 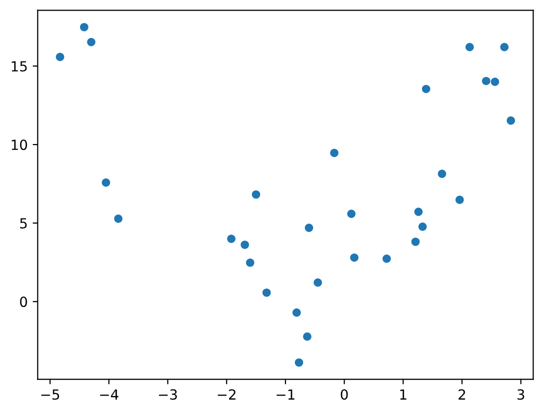 I want to click on x-tick-label: 2, so click(x=462, y=394).